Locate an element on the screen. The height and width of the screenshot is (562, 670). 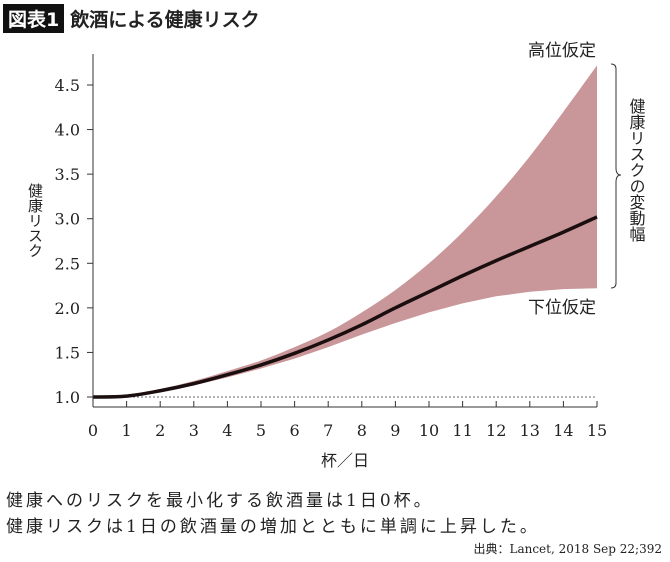
x-axis-label: 杯／日 is located at coordinates (345, 460).